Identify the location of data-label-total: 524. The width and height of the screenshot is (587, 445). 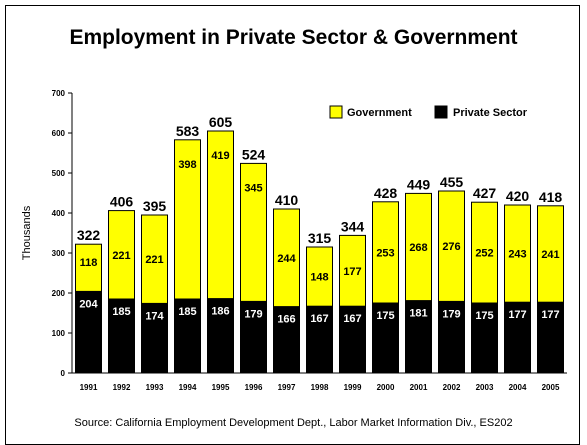
(254, 154).